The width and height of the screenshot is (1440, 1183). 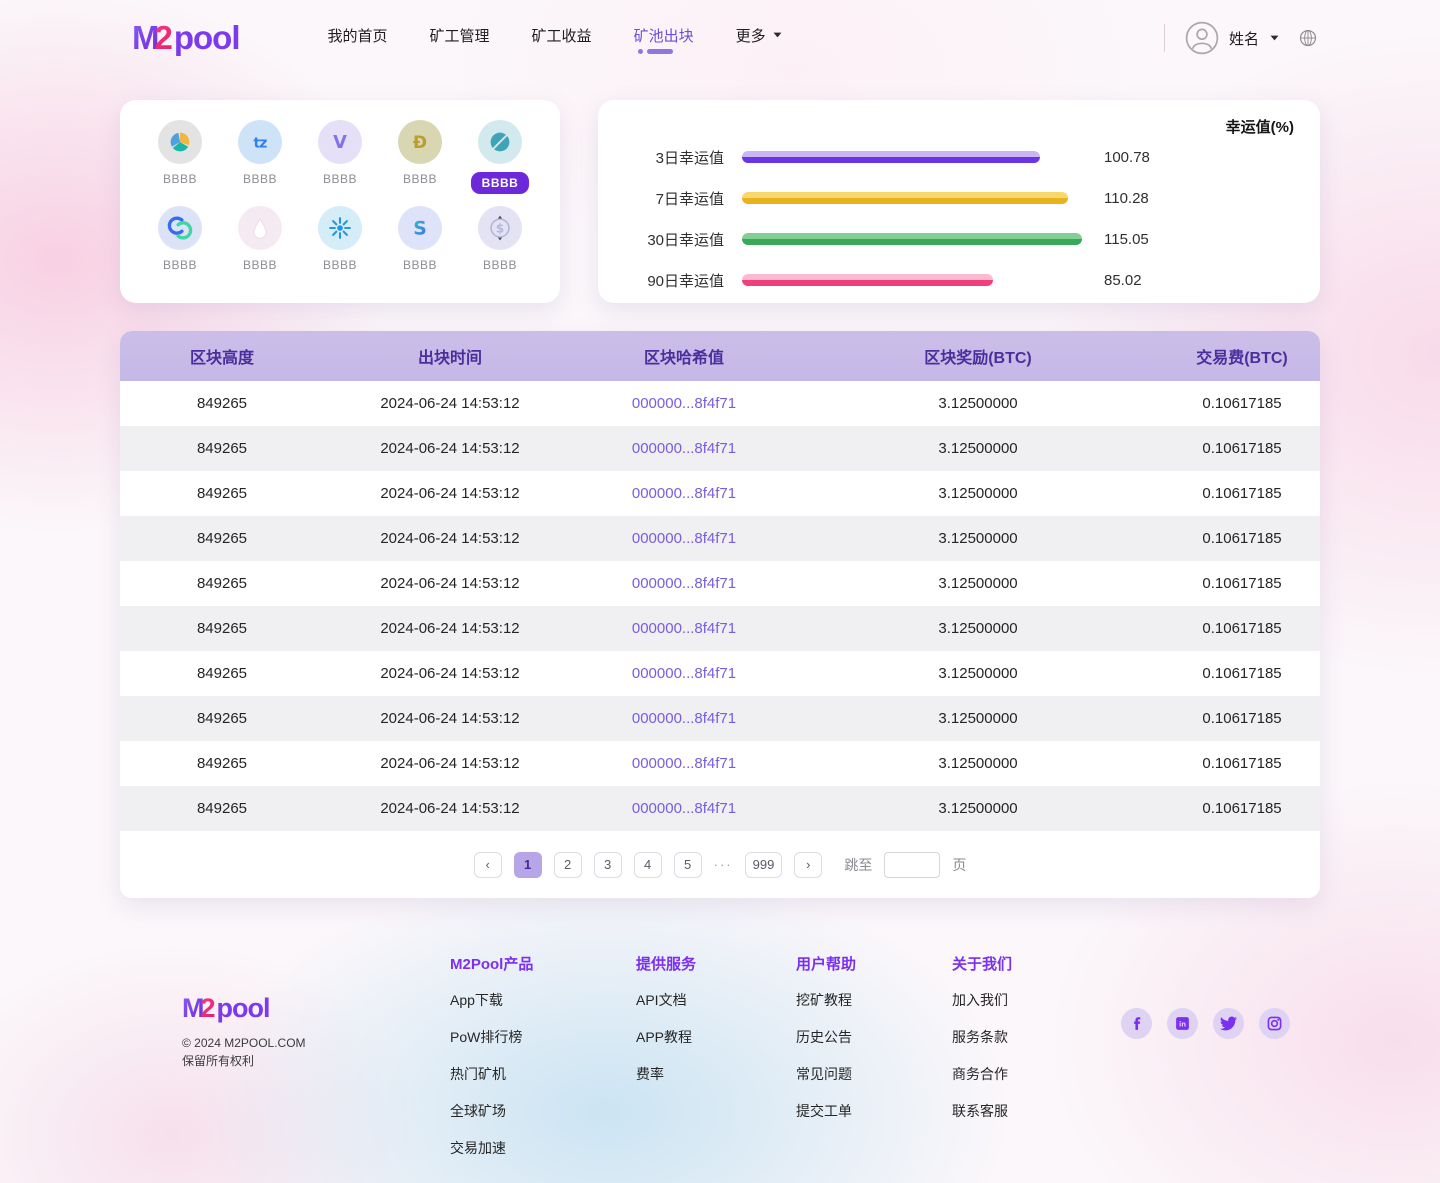 What do you see at coordinates (1308, 38) in the screenshot?
I see `language-globe-button` at bounding box center [1308, 38].